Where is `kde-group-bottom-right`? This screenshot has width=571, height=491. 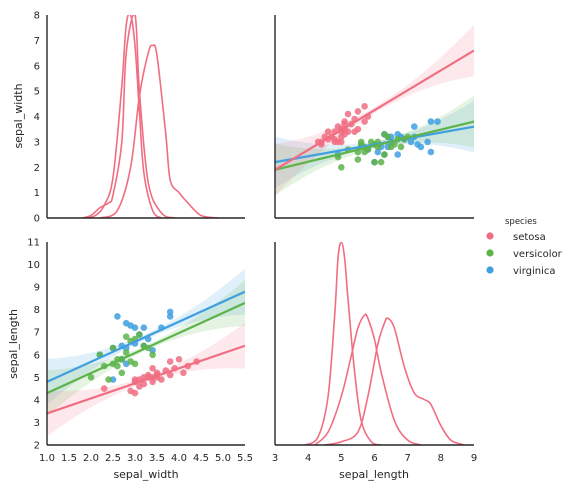 kde-group-bottom-right is located at coordinates (384, 343).